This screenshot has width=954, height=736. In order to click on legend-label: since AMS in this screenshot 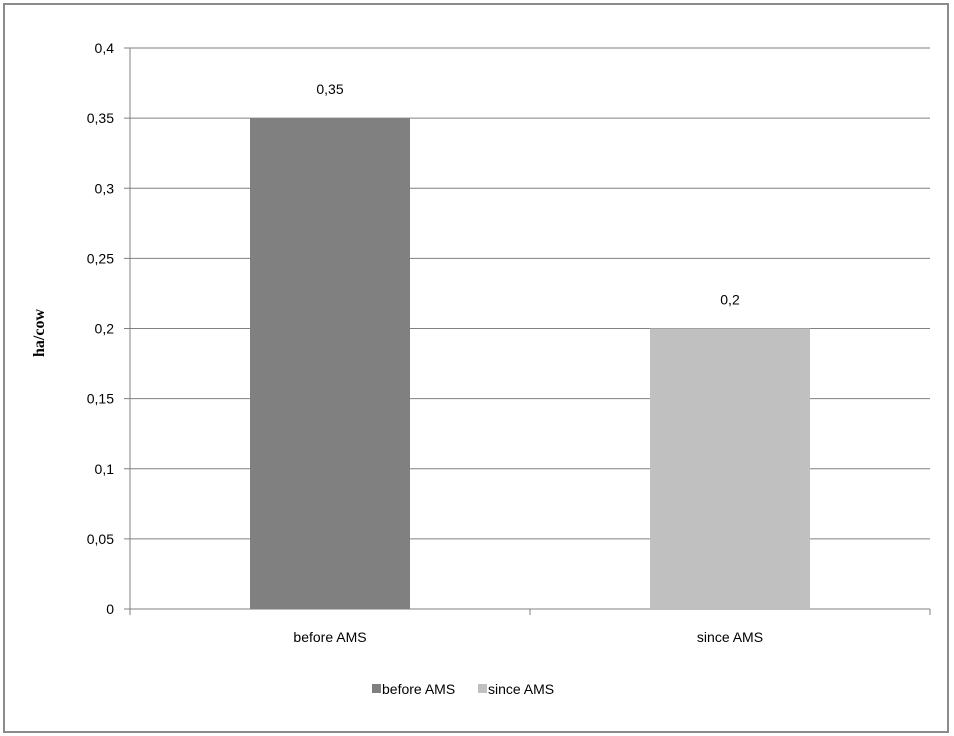, I will do `click(521, 689)`.